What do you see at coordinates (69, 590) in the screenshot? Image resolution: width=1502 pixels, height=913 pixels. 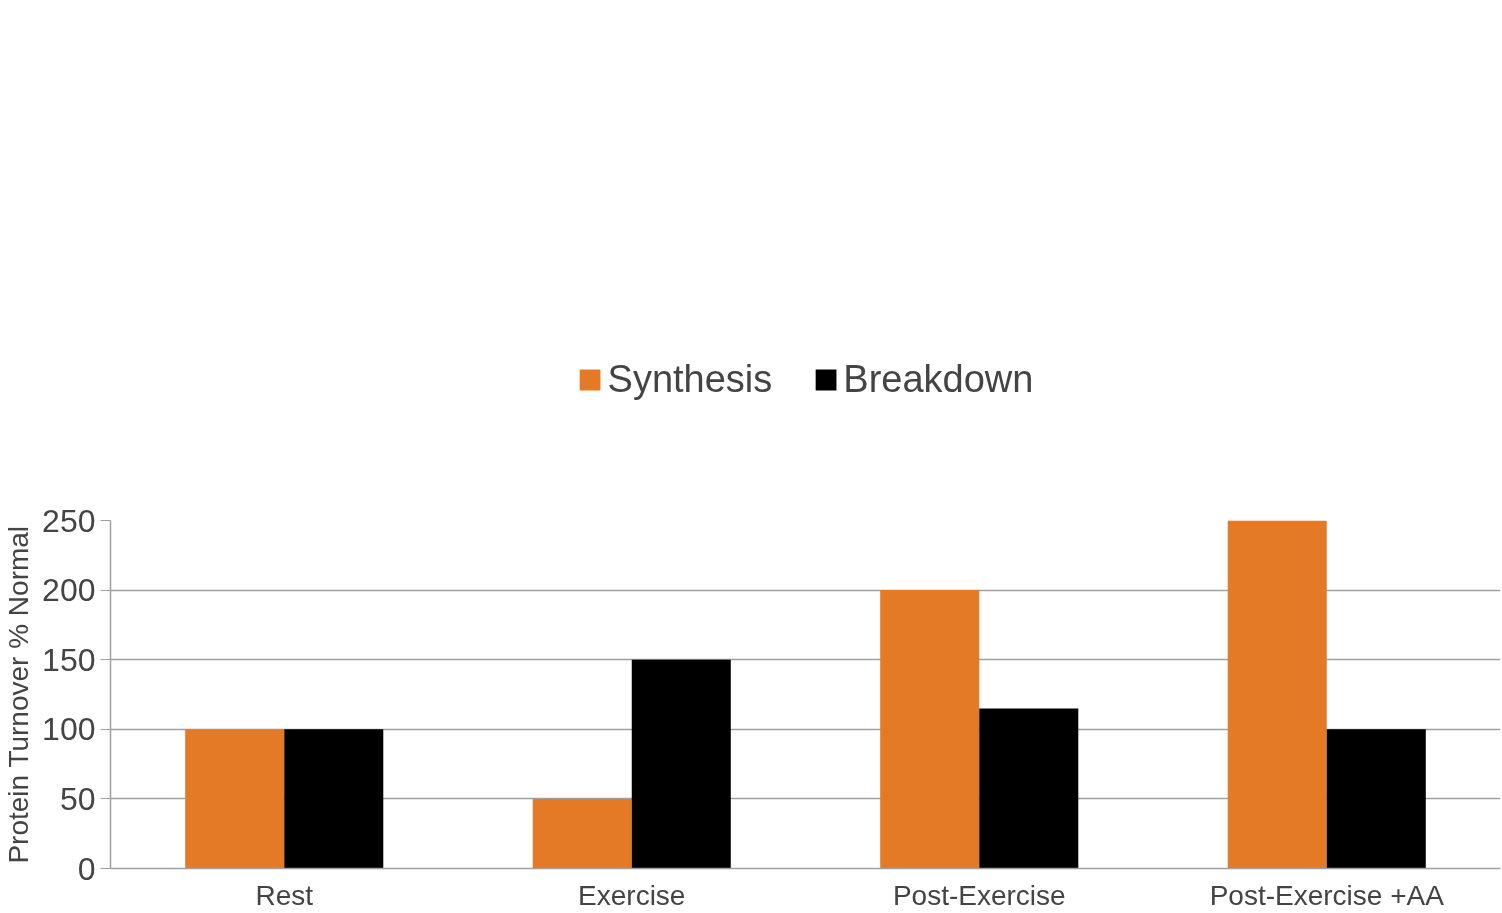 I see `y-tick-label: 200` at bounding box center [69, 590].